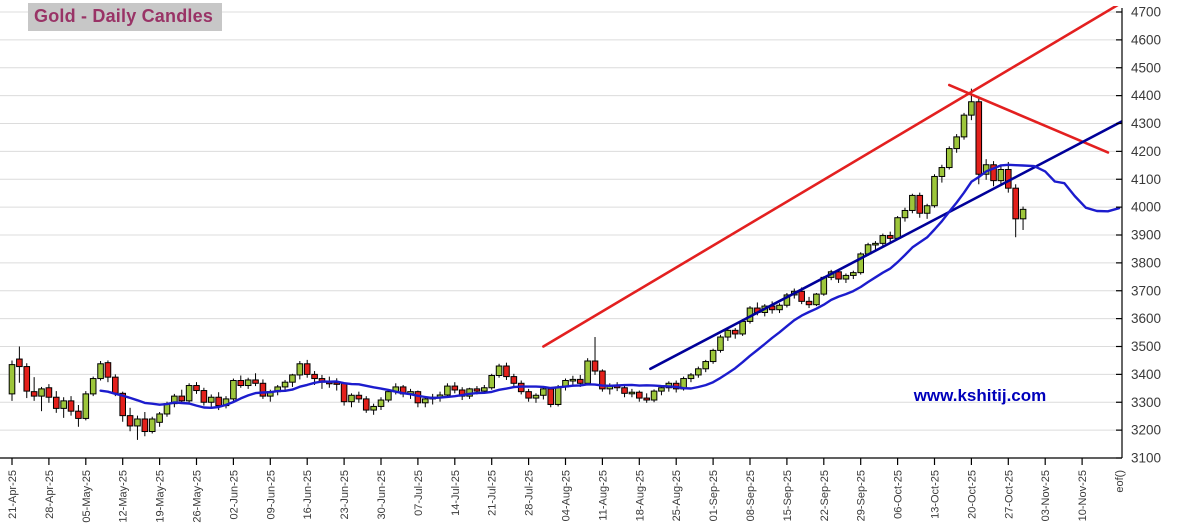 This screenshot has width=1180, height=527. Describe the element at coordinates (345, 495) in the screenshot. I see `x-tick-label: 23-Jun-25` at that location.